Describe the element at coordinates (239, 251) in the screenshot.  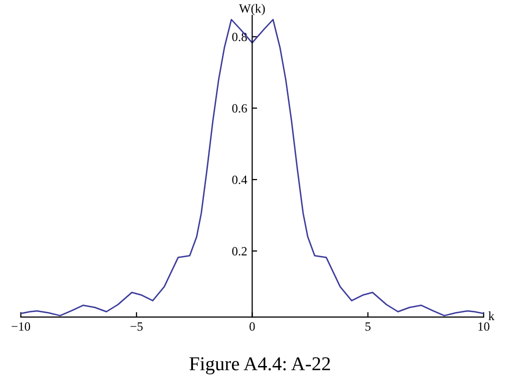
I see `y-tick-label: 0.2` at that location.